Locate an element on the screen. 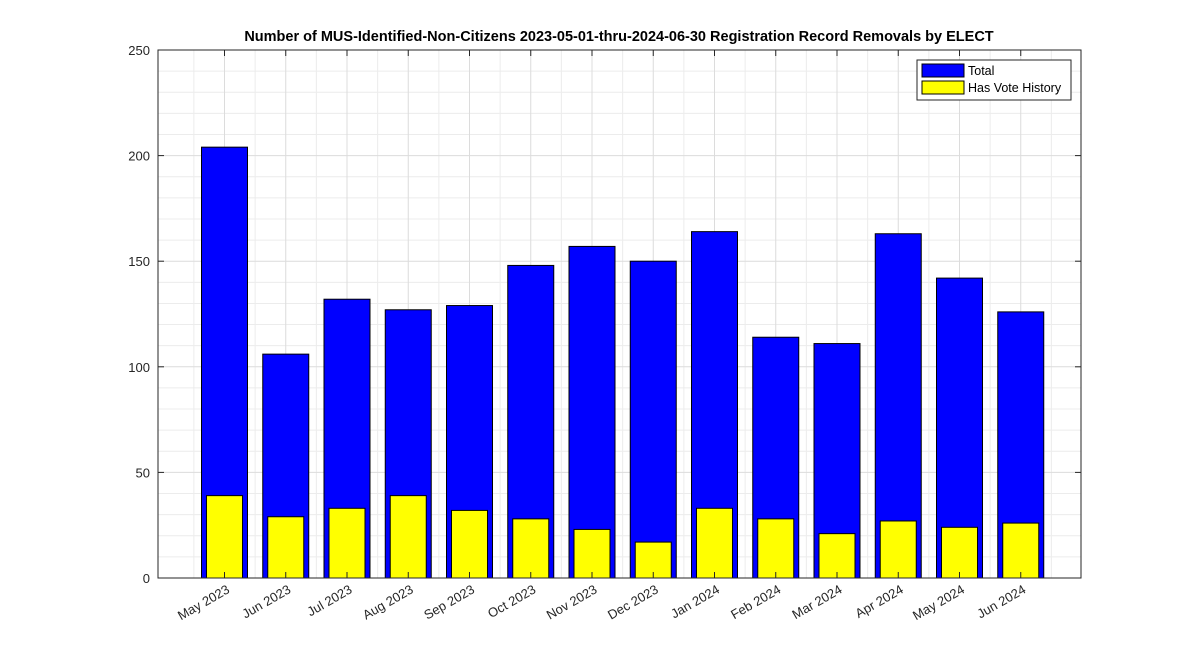  x-tick-label: Jul 2023 is located at coordinates (329, 601).